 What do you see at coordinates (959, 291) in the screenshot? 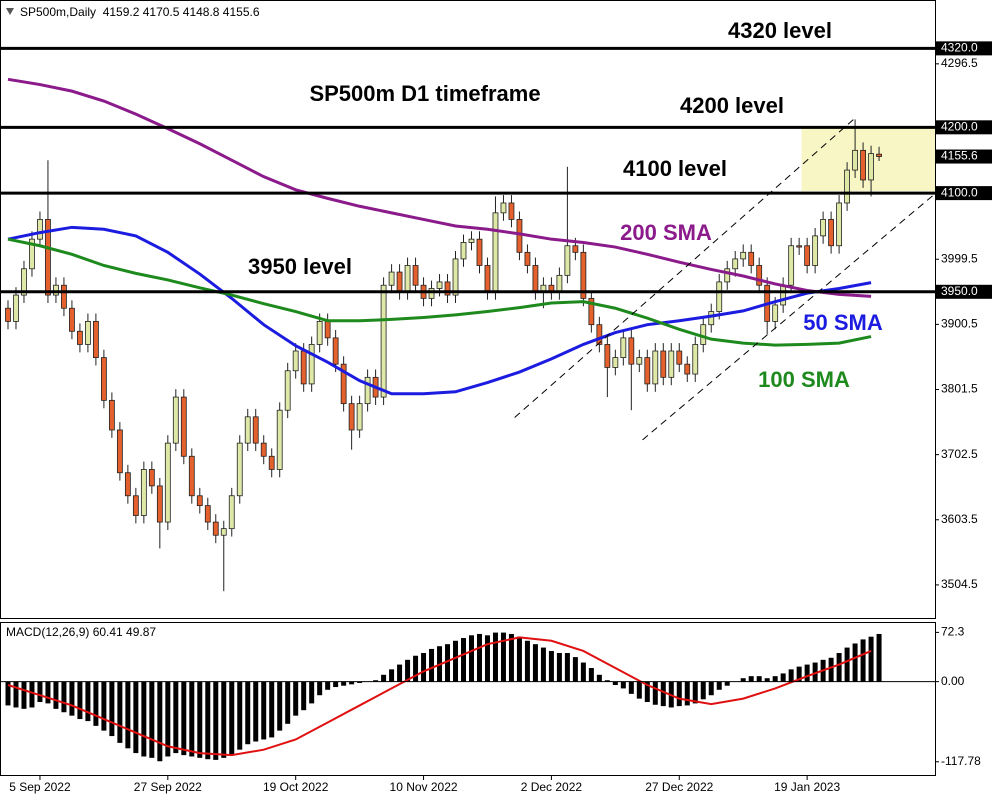
I see `level-price-label: 3950.0` at bounding box center [959, 291].